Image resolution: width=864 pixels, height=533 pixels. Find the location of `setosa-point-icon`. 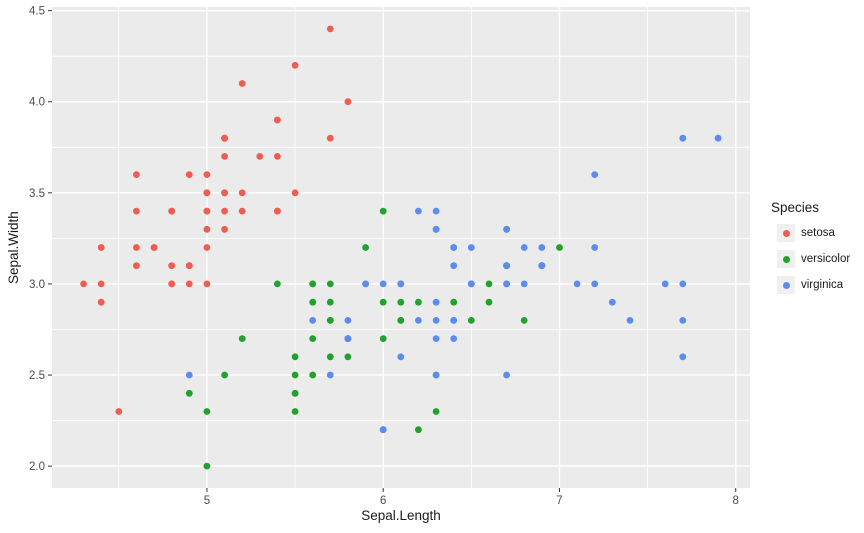

setosa-point-icon is located at coordinates (786, 233).